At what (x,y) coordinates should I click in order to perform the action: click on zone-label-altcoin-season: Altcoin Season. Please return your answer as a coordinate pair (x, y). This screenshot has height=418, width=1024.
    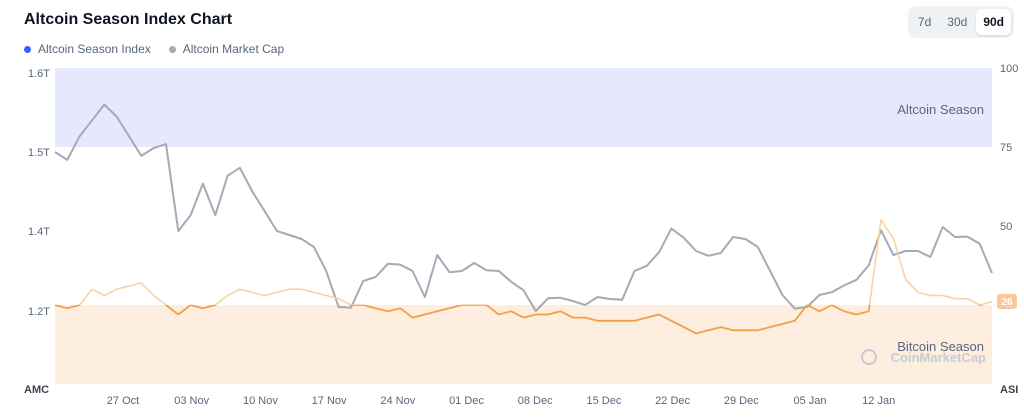
    Looking at the image, I should click on (940, 109).